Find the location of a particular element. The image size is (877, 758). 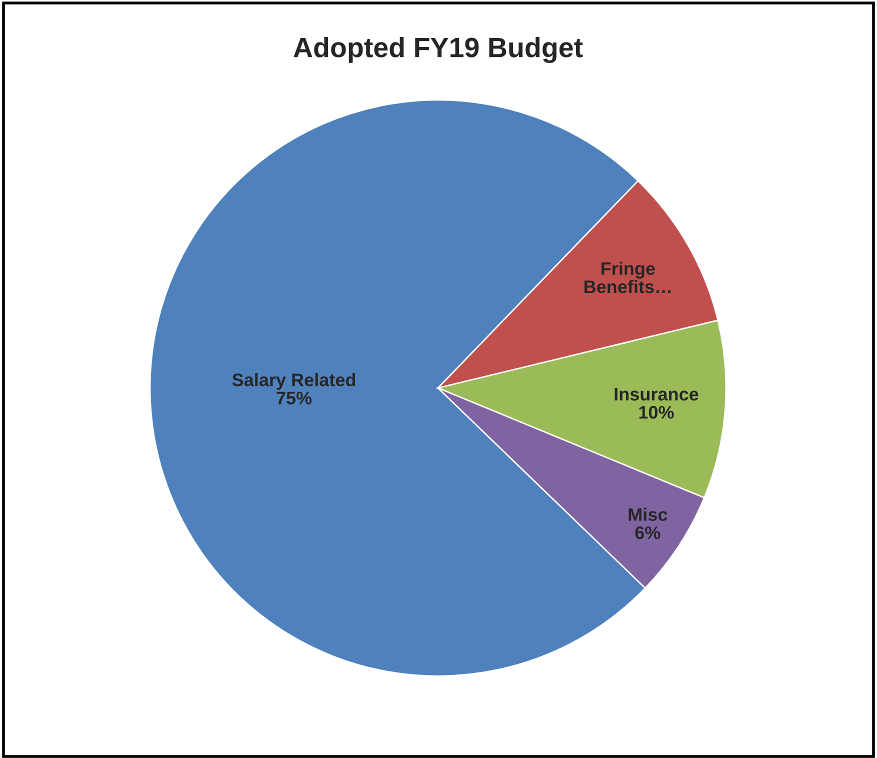

data-label: 75% is located at coordinates (294, 398).